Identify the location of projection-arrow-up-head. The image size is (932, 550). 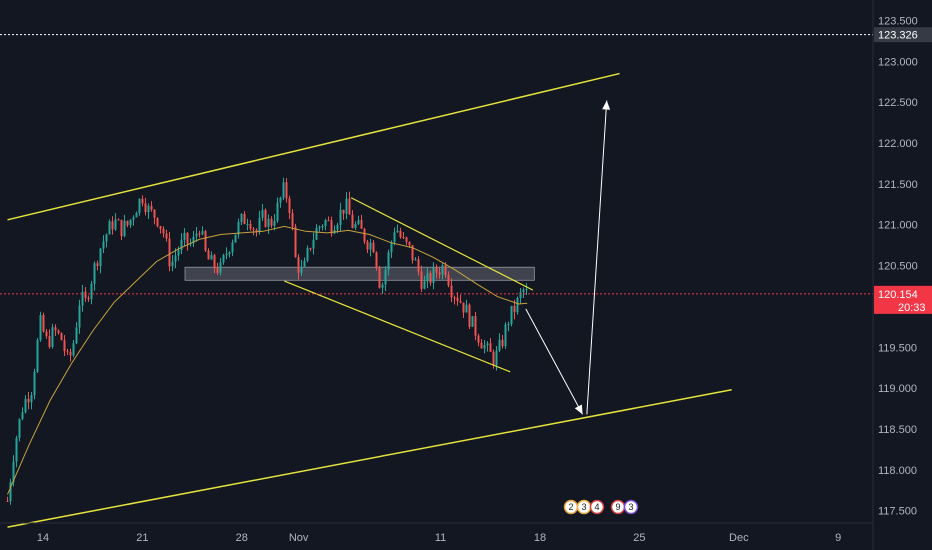
(606, 105).